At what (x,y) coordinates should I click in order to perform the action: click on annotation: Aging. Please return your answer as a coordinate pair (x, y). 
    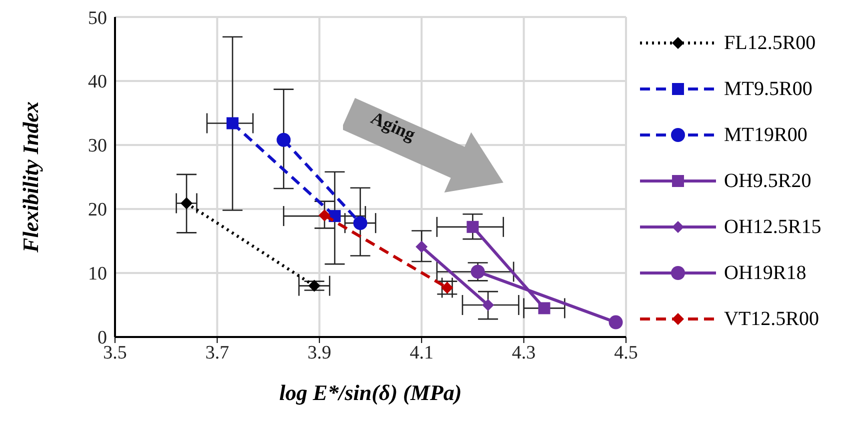
    Looking at the image, I should click on (393, 127).